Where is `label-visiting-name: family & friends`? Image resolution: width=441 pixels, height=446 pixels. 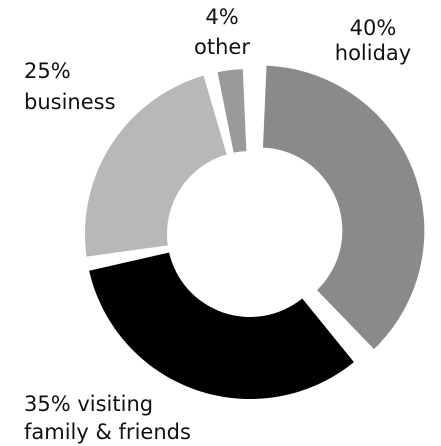 label-visiting-name: family & friends is located at coordinates (107, 432).